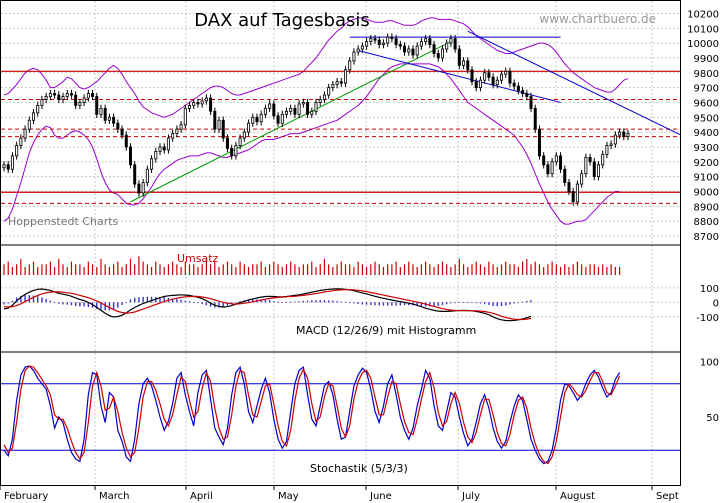 The width and height of the screenshot is (723, 503). Describe the element at coordinates (706, 163) in the screenshot. I see `price-tick-label: 9200` at that location.